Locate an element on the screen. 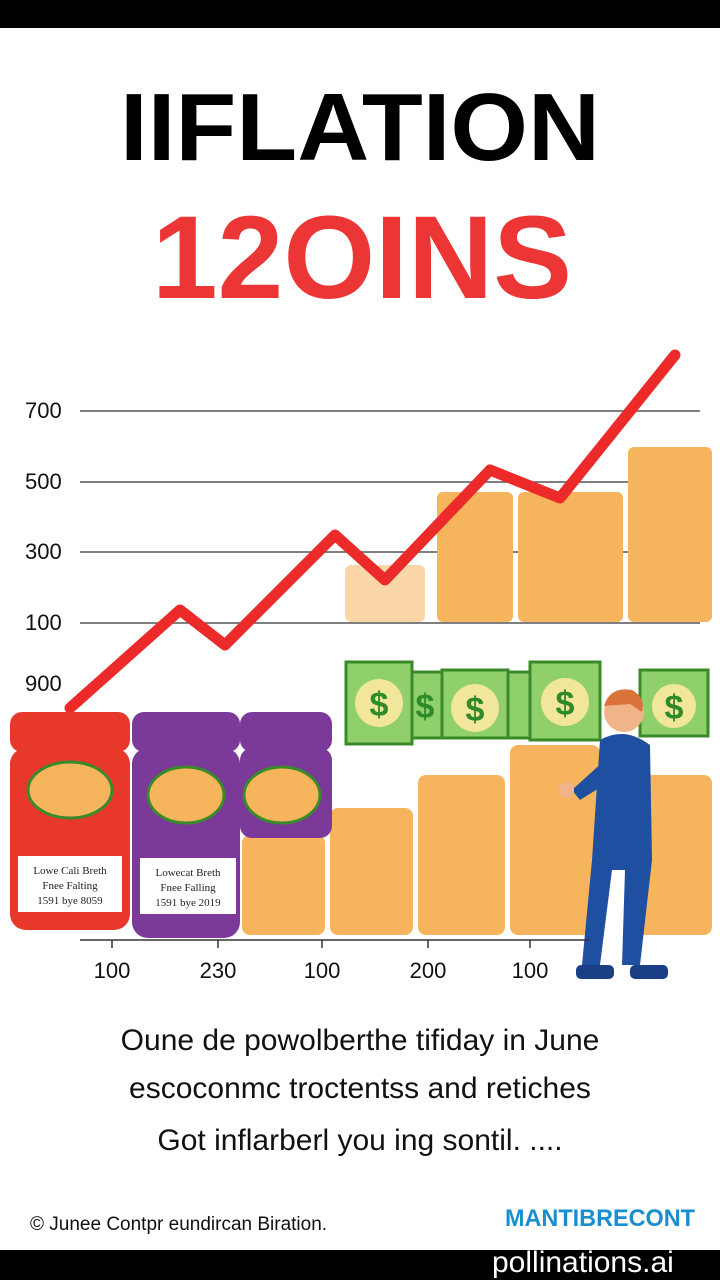  y-label: 500 is located at coordinates (43, 481).